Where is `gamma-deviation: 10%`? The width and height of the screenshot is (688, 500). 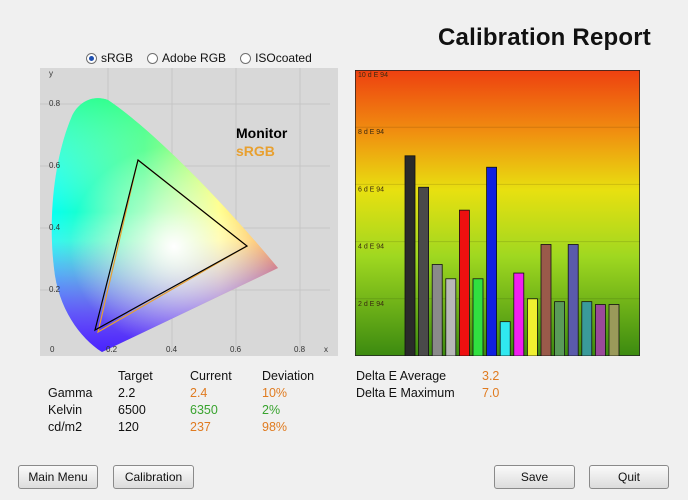 gamma-deviation: 10% is located at coordinates (275, 393).